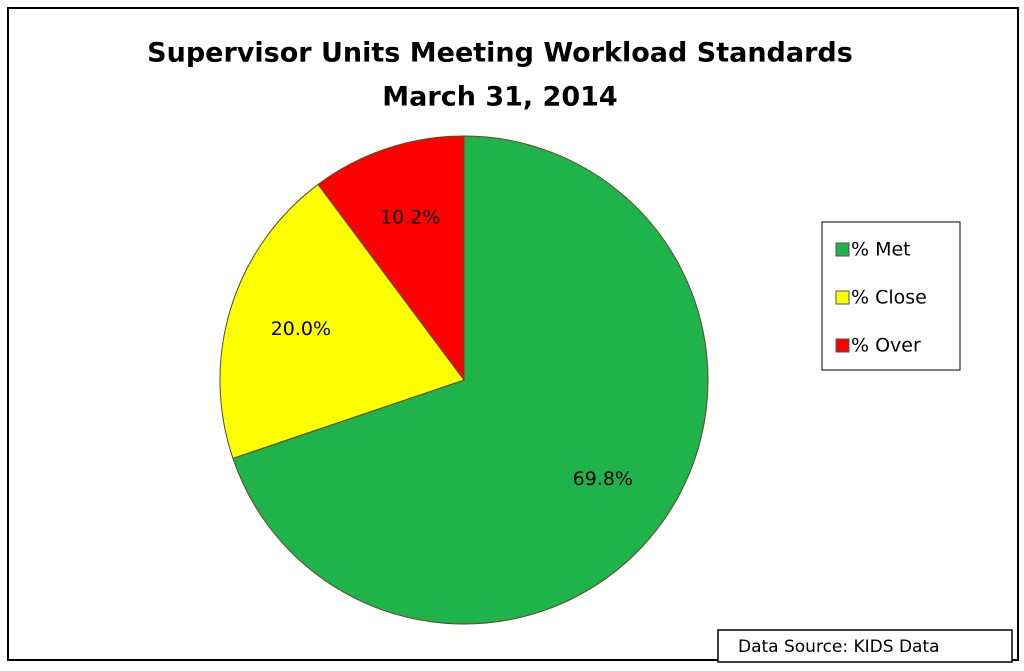  Describe the element at coordinates (499, 97) in the screenshot. I see `chart-subtitle: March 31, 2014` at that location.